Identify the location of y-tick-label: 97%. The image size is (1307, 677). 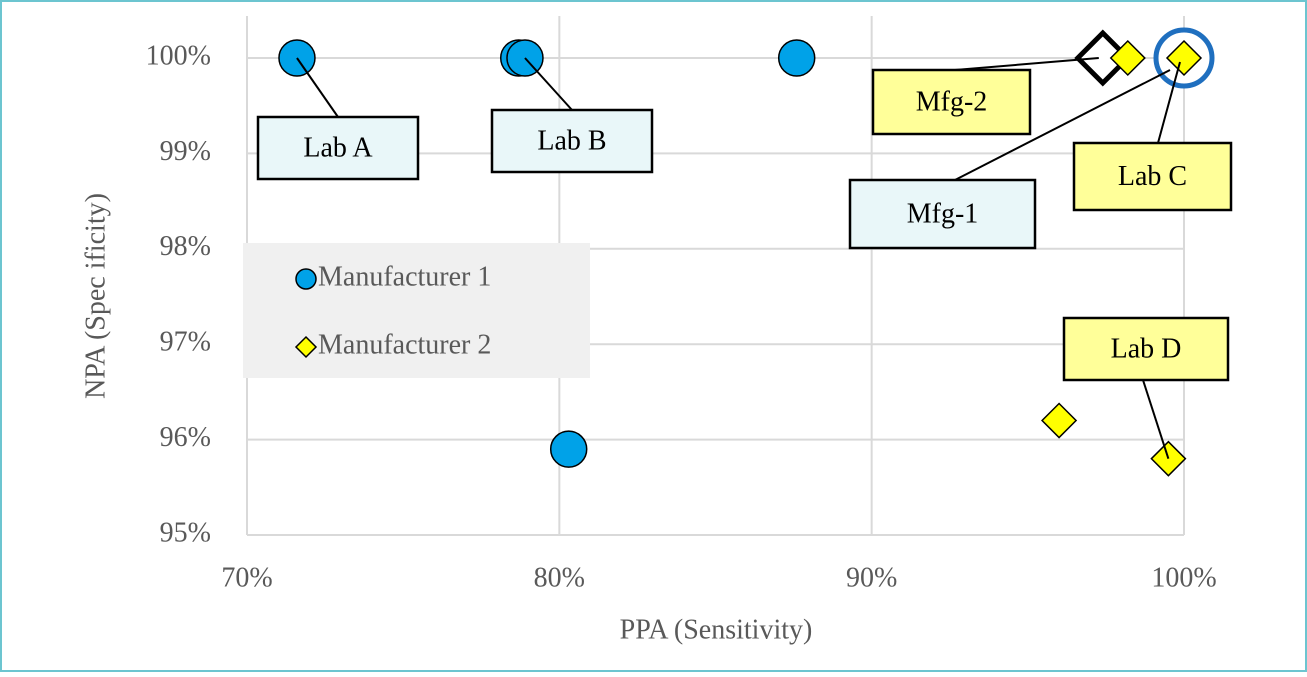
(185, 342).